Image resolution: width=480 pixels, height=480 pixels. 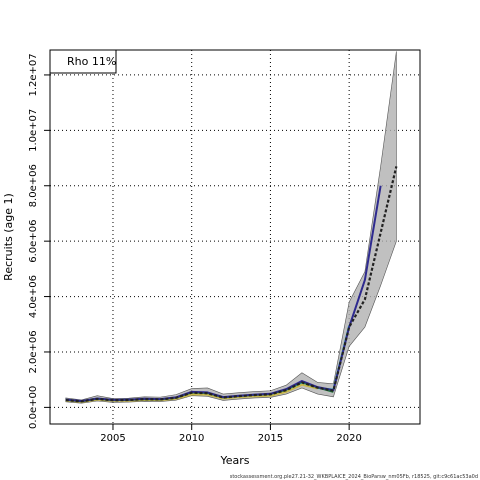 I want to click on x-tick-label: 2005, so click(x=112, y=438).